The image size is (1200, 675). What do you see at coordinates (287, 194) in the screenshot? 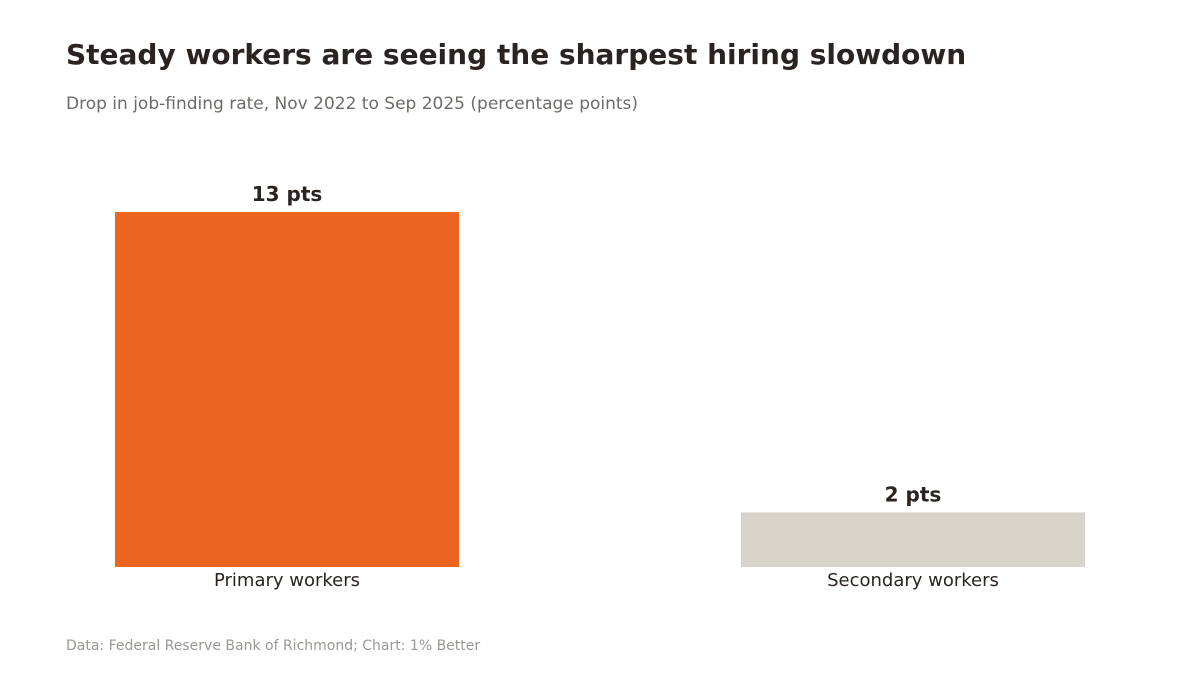
I see `value-label-primary-workers: 13 pts` at bounding box center [287, 194].